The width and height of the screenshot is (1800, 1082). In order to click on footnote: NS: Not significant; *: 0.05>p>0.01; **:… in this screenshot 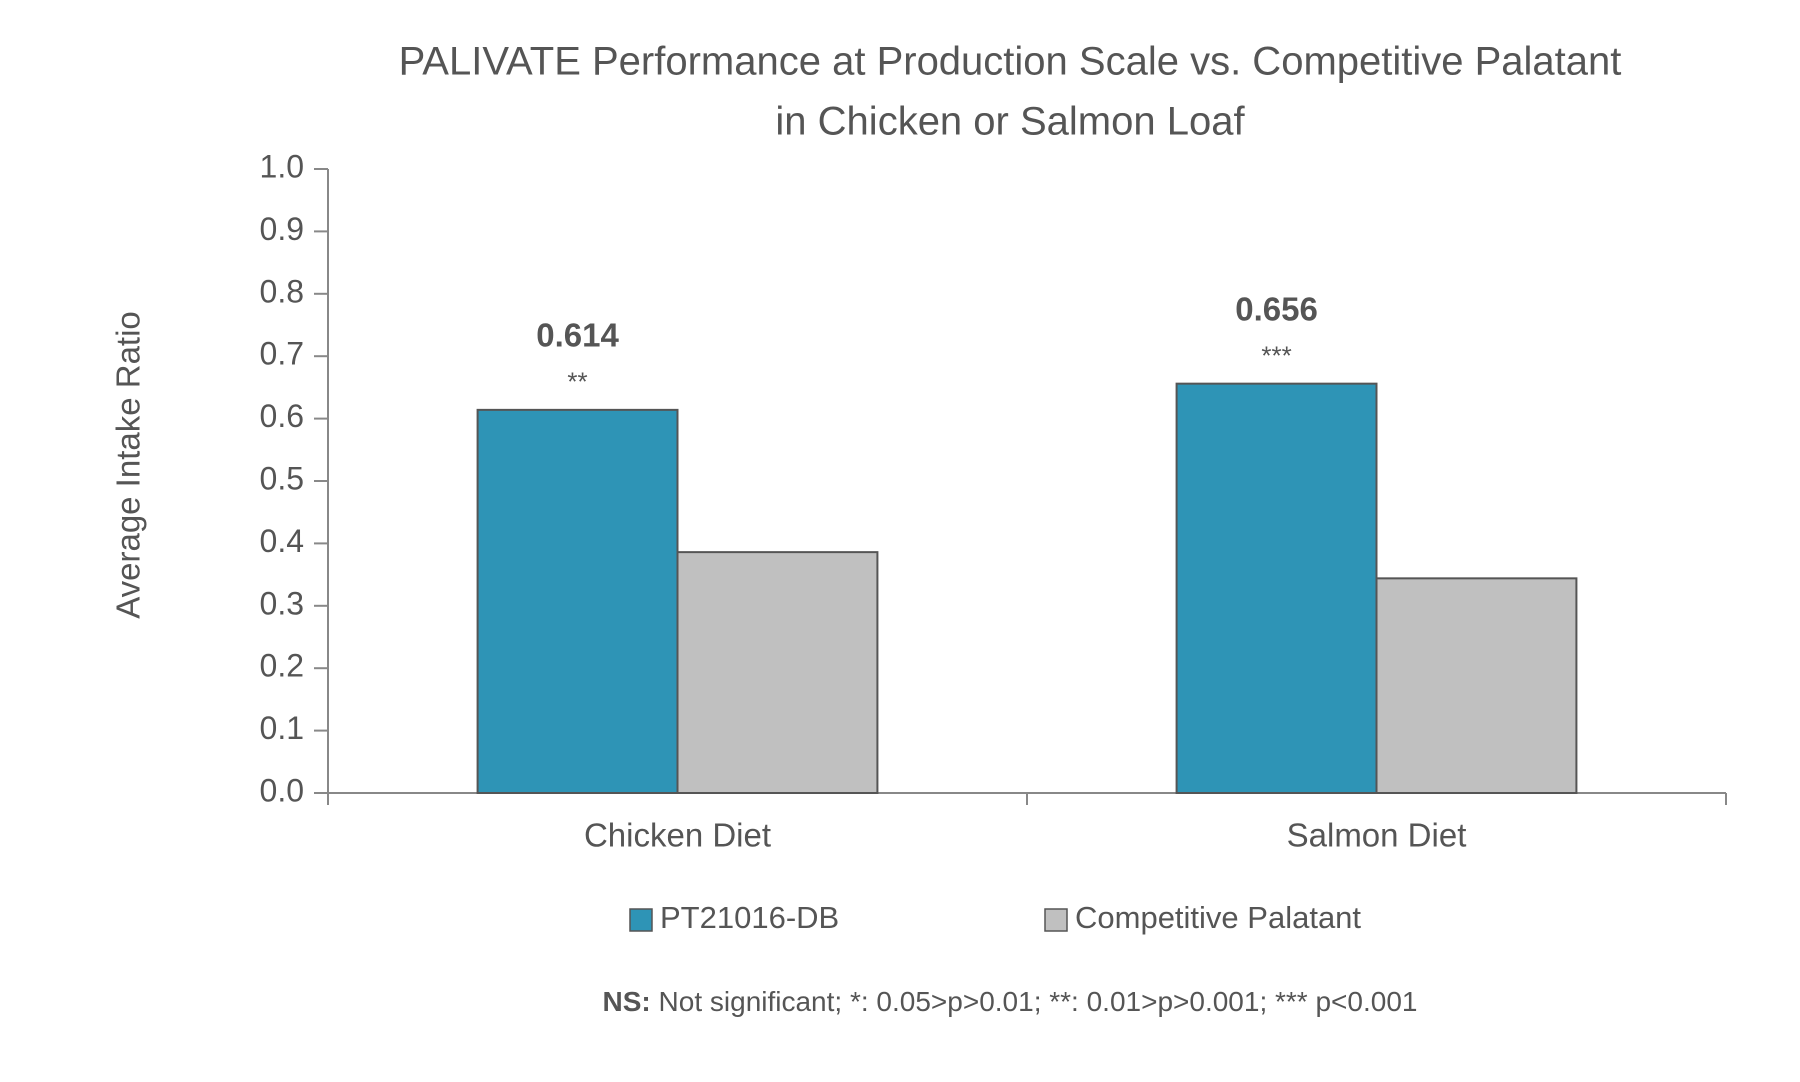, I will do `click(1010, 1001)`.